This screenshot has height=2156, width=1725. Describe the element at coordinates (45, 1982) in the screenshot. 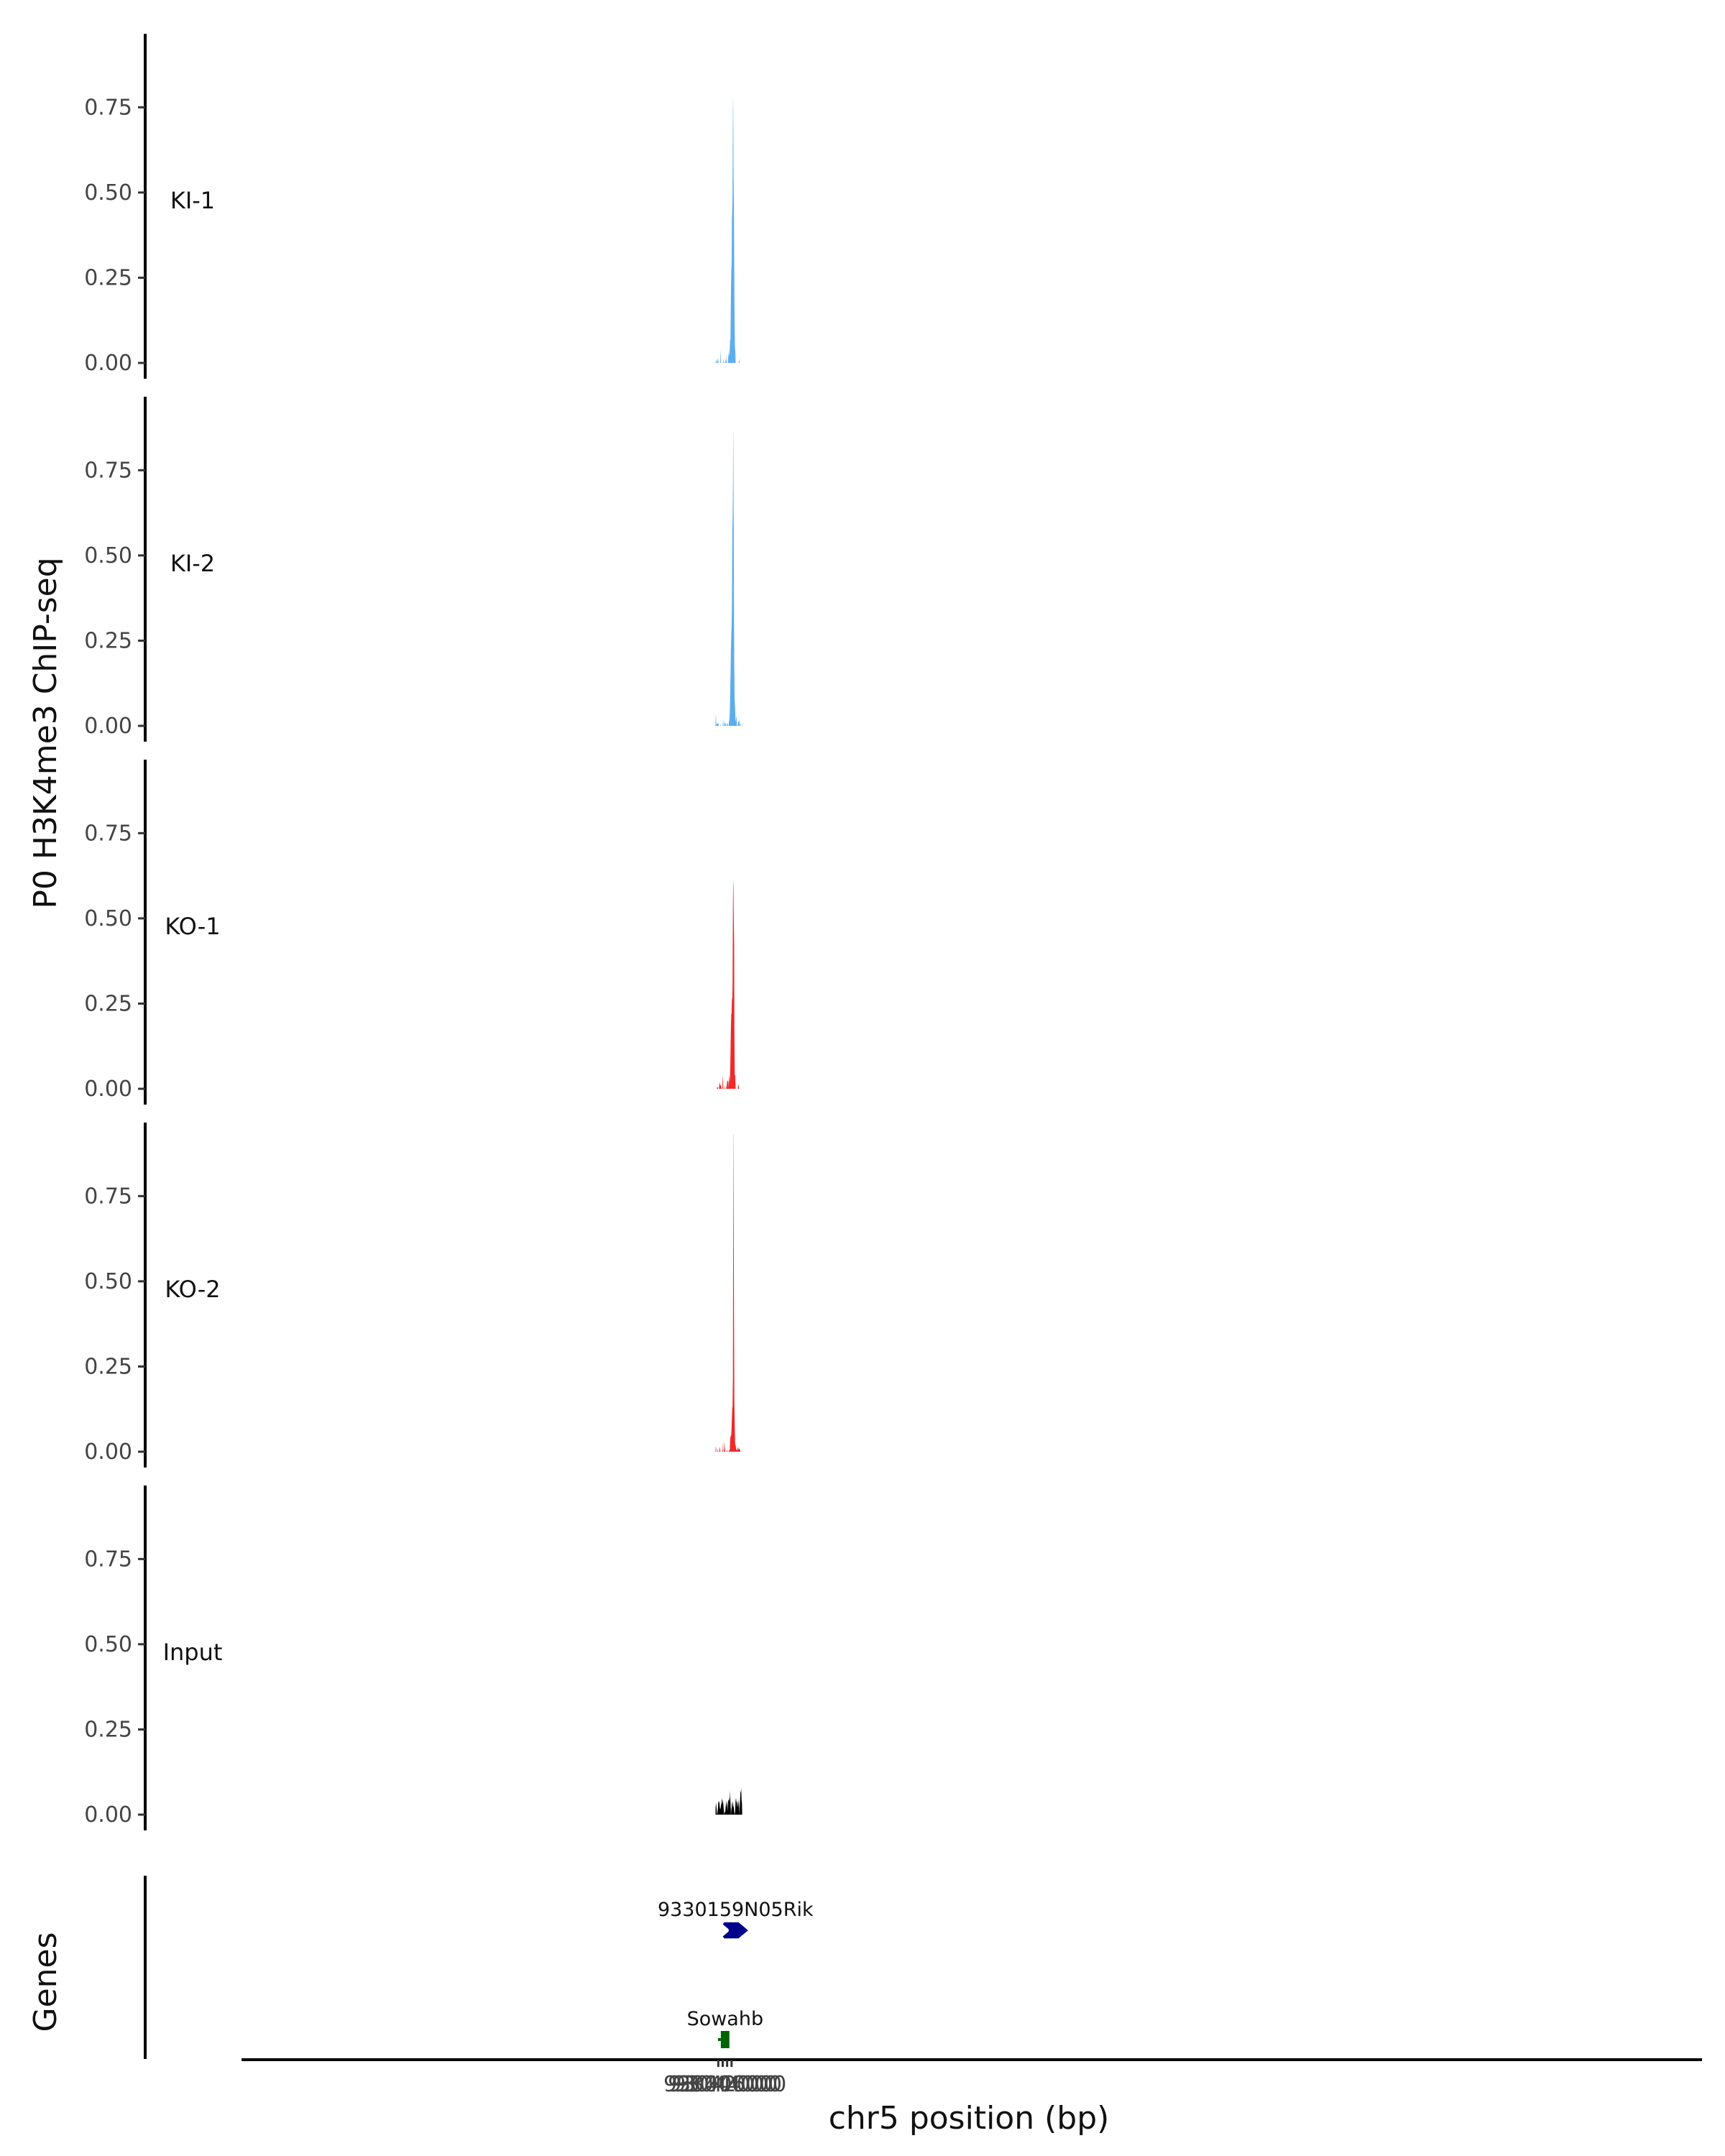

I see `genes-track-title: Genes` at that location.